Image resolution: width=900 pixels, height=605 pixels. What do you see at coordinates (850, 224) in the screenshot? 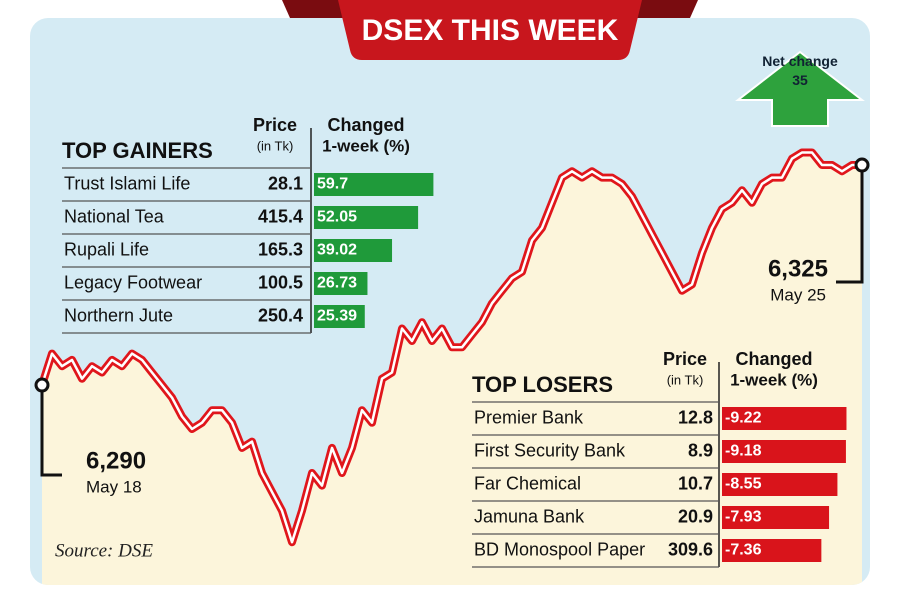
I see `end-bracket` at bounding box center [850, 224].